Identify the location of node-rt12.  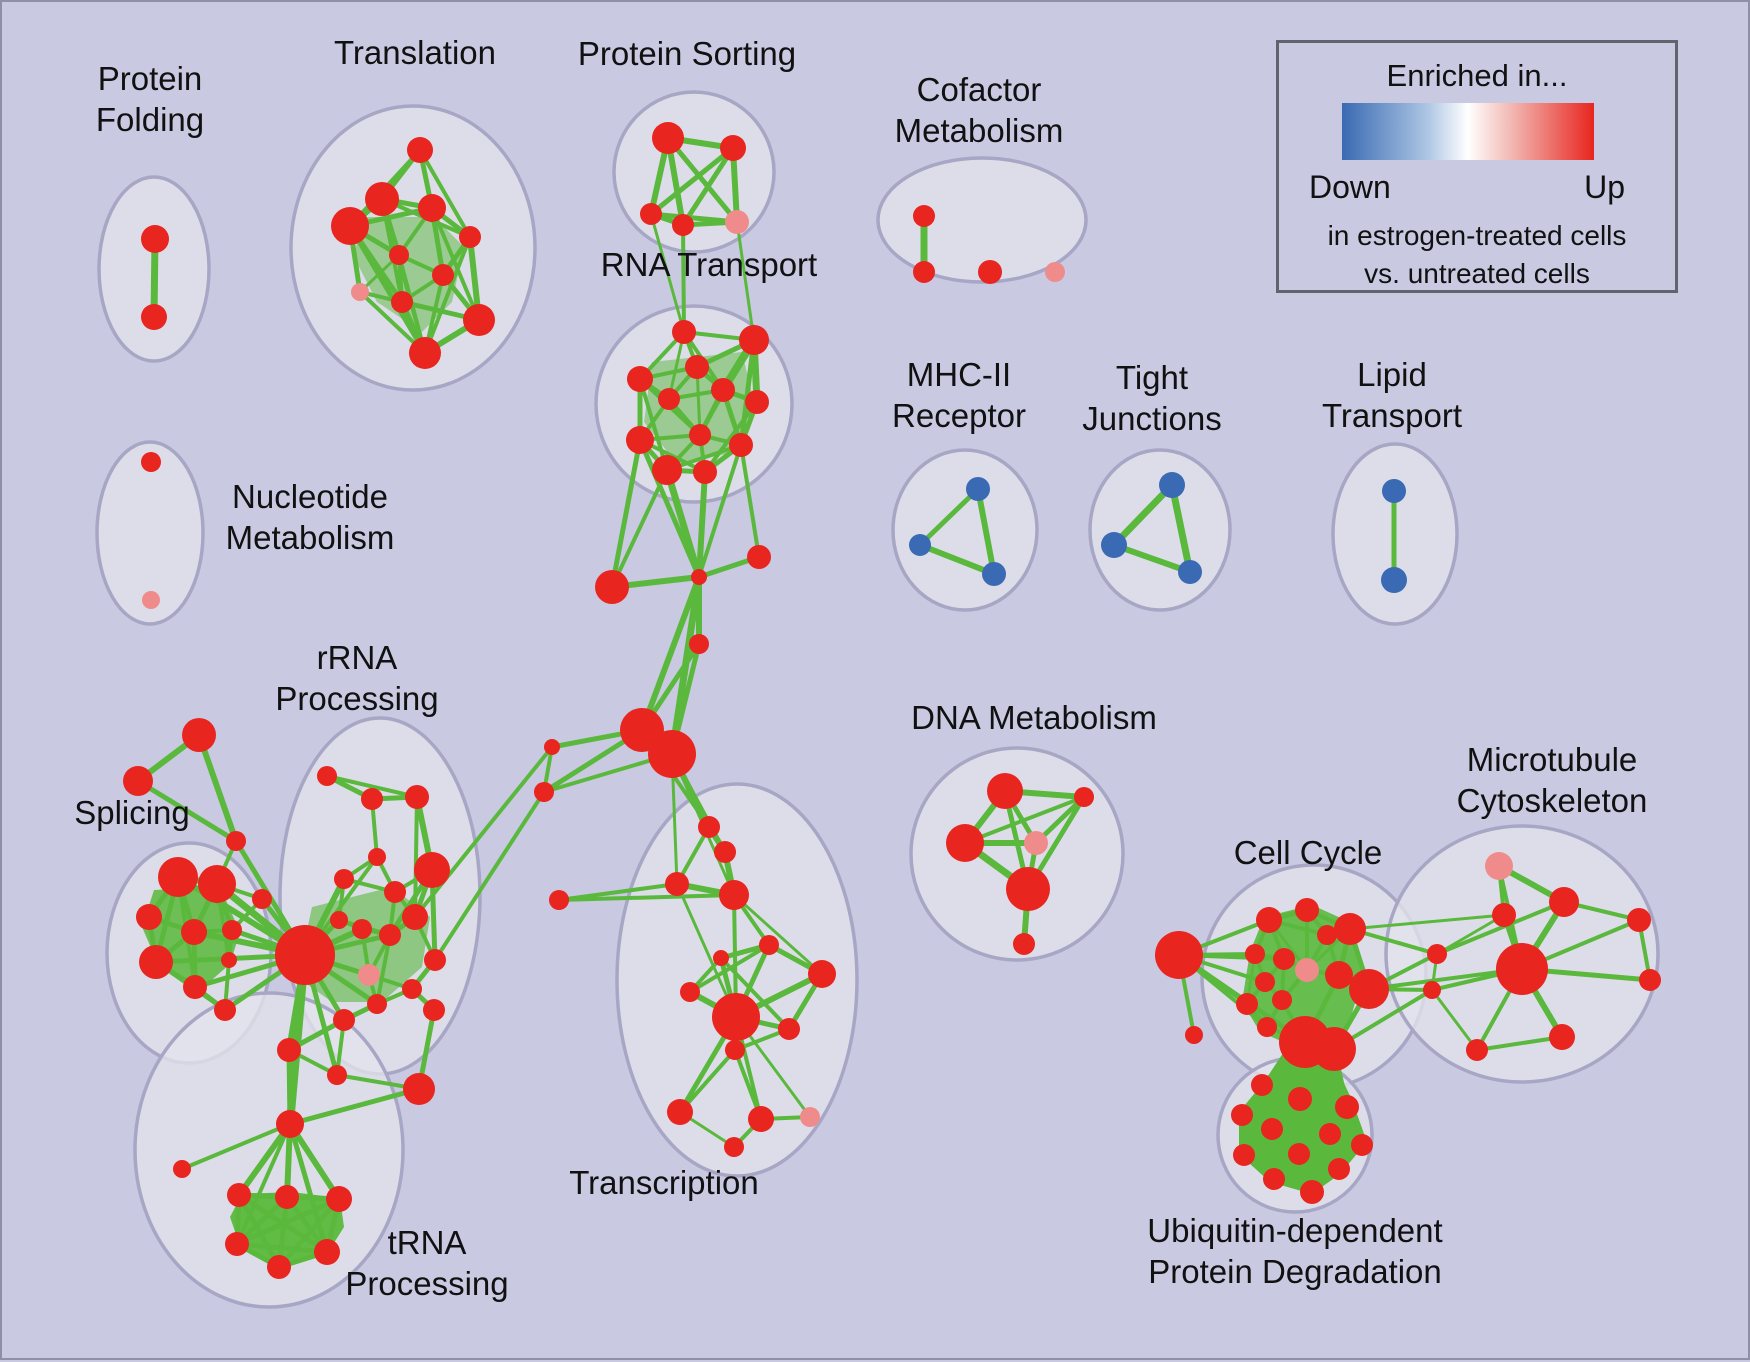
(705, 472).